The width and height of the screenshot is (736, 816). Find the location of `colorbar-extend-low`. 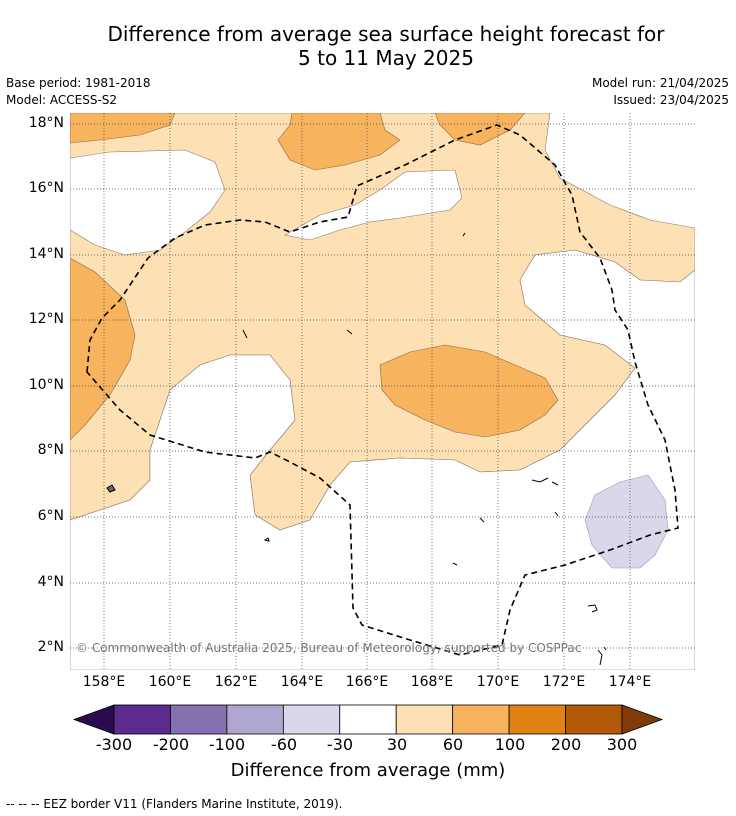

colorbar-extend-low is located at coordinates (93, 719).